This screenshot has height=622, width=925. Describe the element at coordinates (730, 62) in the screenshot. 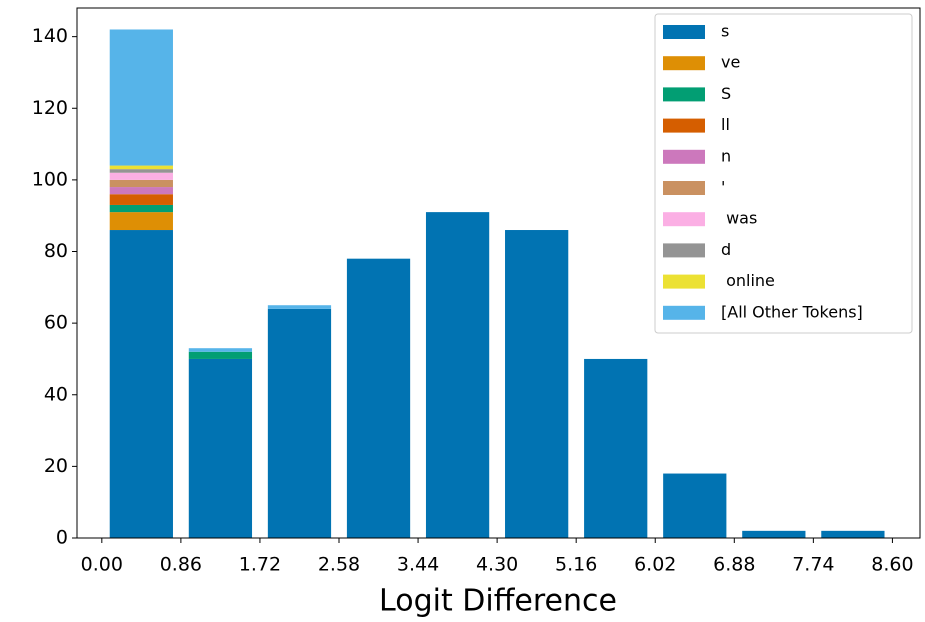

I see `legend-label: ve` at that location.